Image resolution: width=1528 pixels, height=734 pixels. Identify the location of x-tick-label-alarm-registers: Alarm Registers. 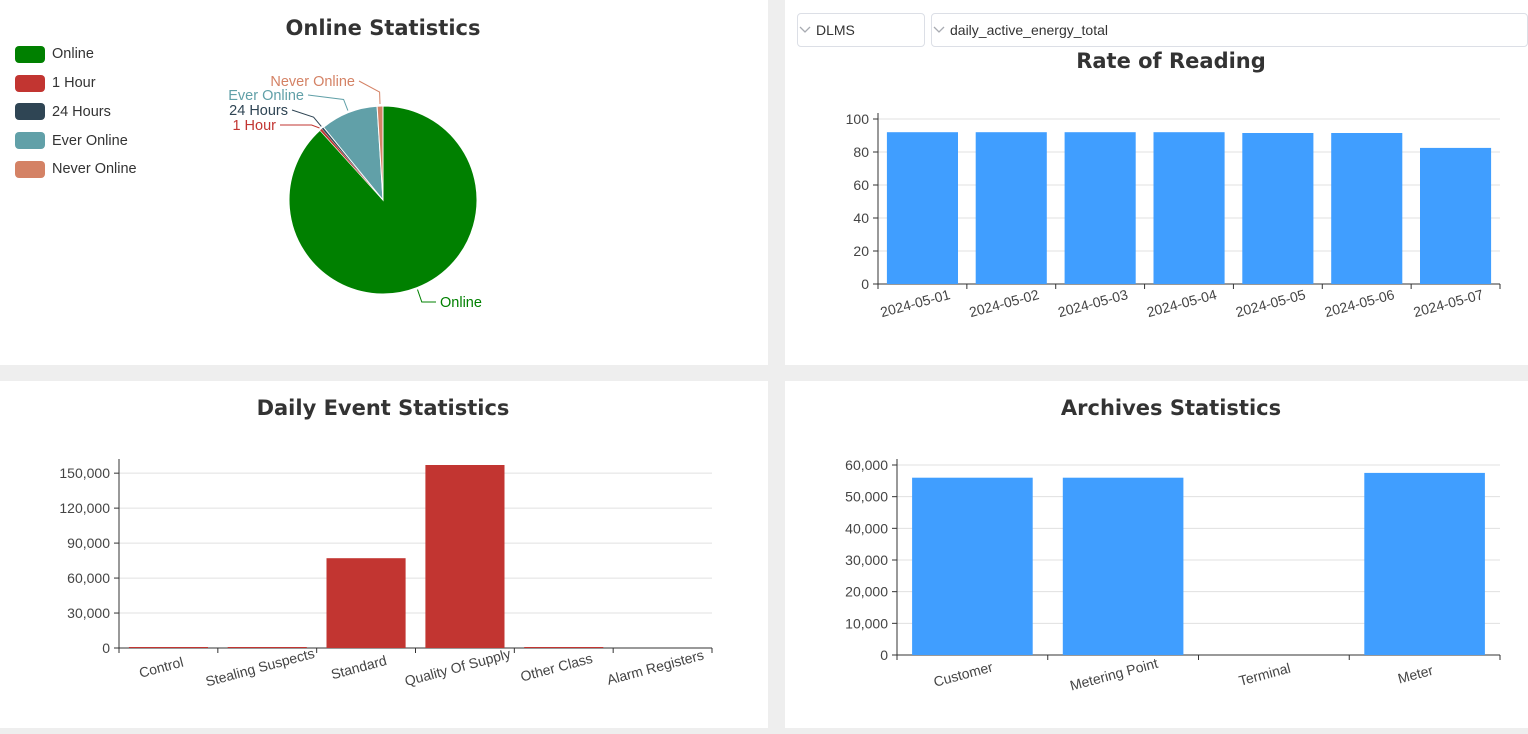
(655, 667).